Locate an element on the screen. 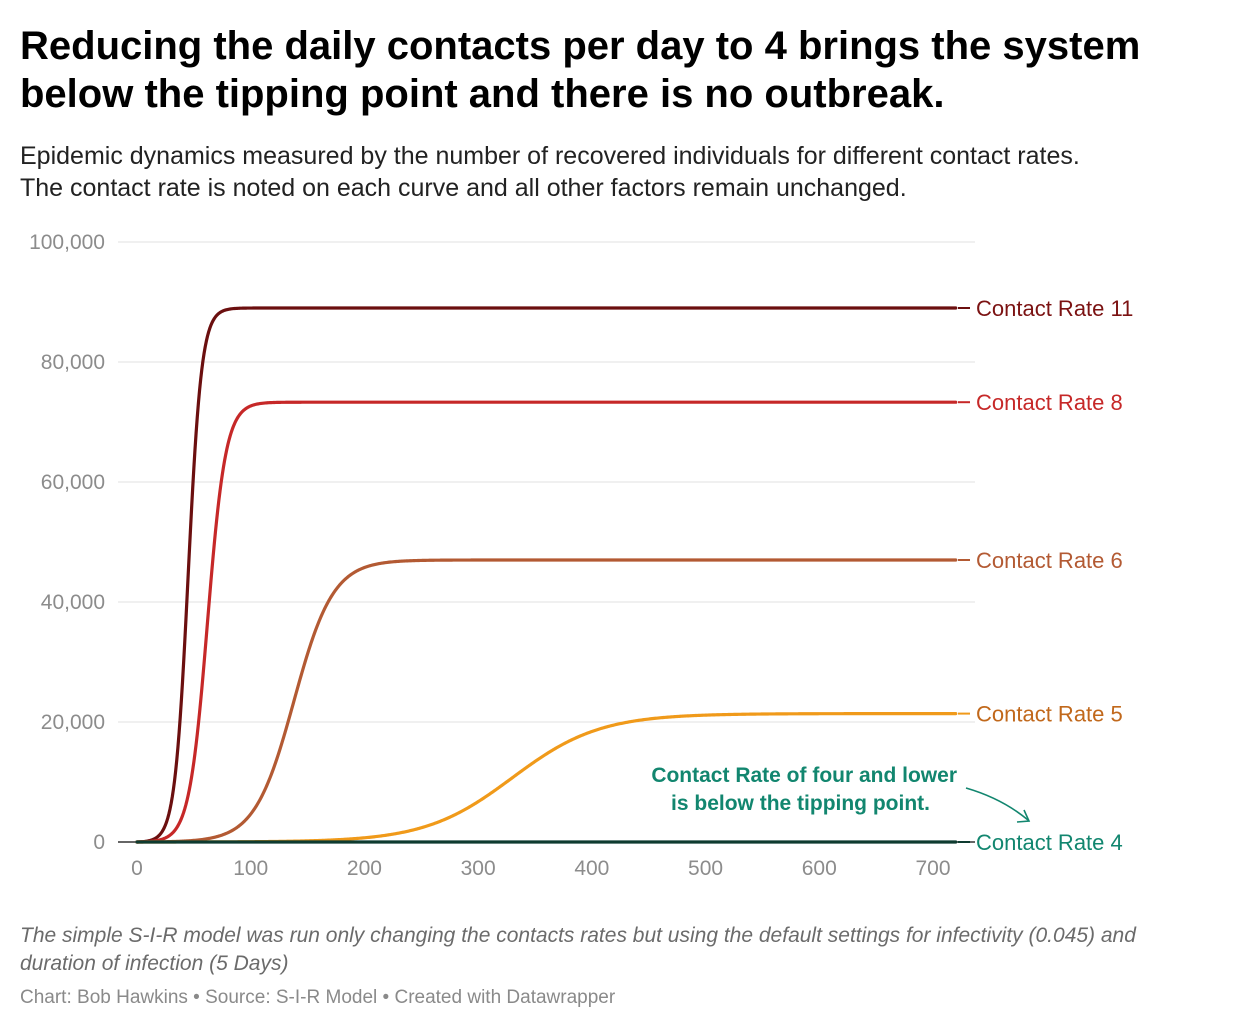 The image size is (1240, 1034). y-tick-label: 40,000 is located at coordinates (73, 602).